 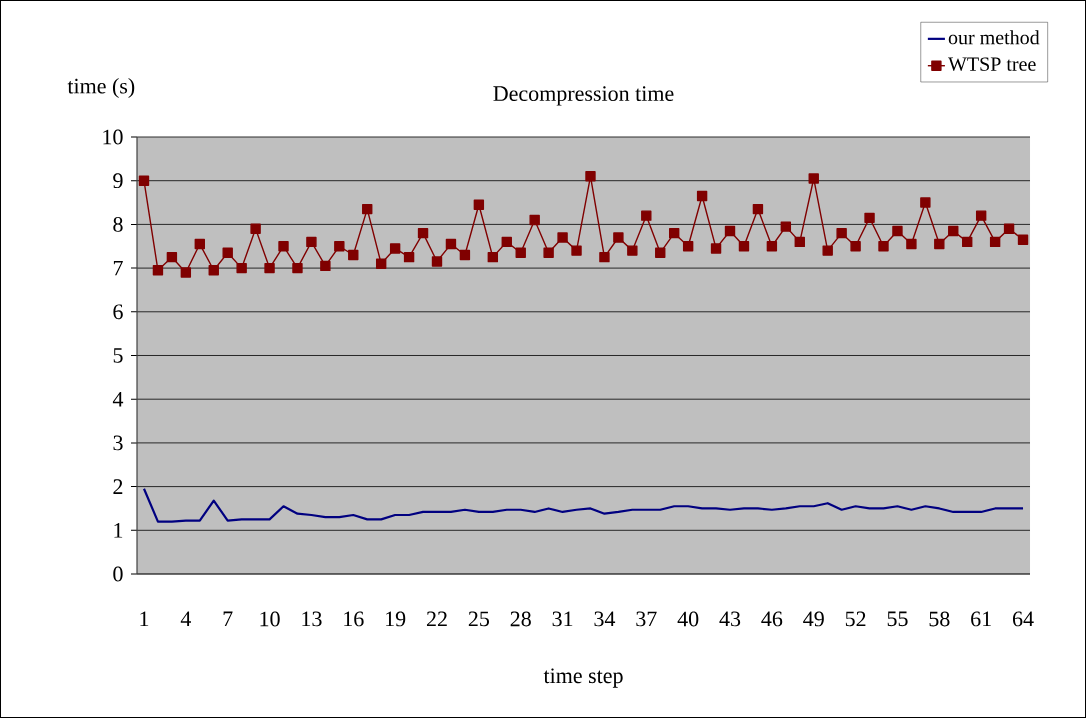 I want to click on x-tick-label: 31, so click(x=562, y=619).